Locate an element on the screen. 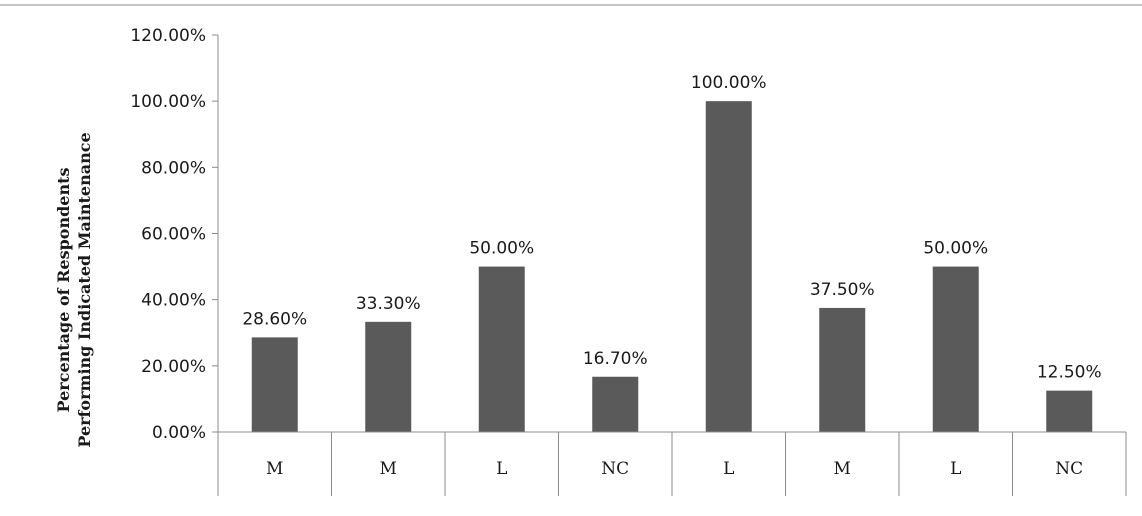 This screenshot has width=1142, height=516. y-tick-label: 0.00% is located at coordinates (179, 433).